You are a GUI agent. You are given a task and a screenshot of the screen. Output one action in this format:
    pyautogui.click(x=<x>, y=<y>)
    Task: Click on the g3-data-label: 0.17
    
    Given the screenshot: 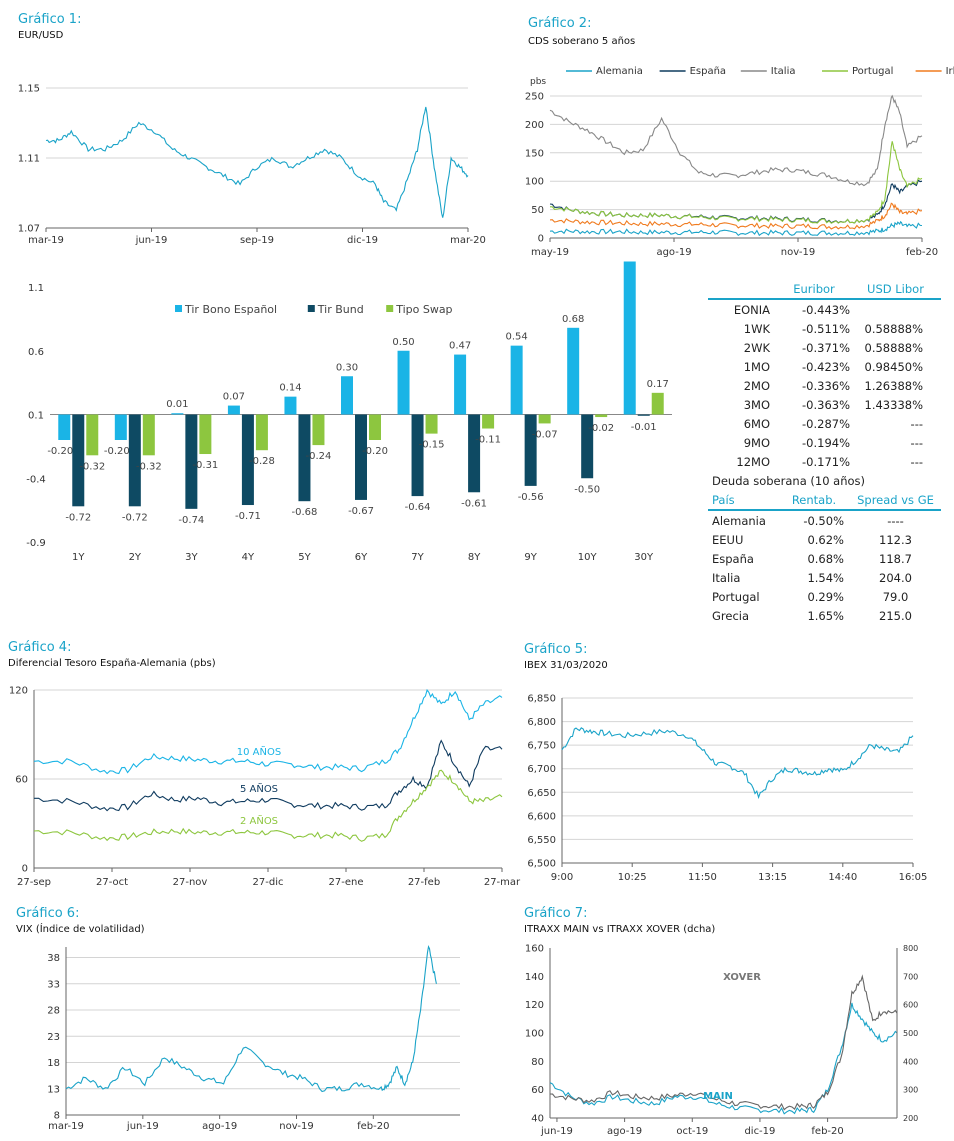 What is the action you would take?
    pyautogui.click(x=658, y=384)
    